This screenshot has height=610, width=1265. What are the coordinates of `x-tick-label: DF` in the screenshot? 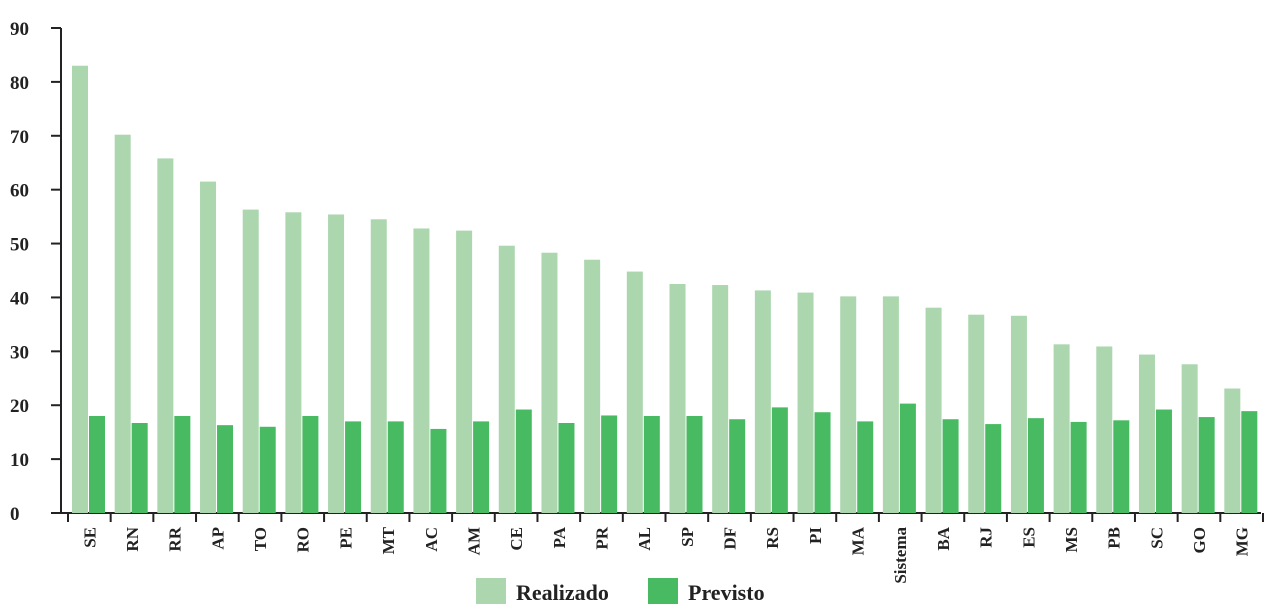 It's located at (730, 538).